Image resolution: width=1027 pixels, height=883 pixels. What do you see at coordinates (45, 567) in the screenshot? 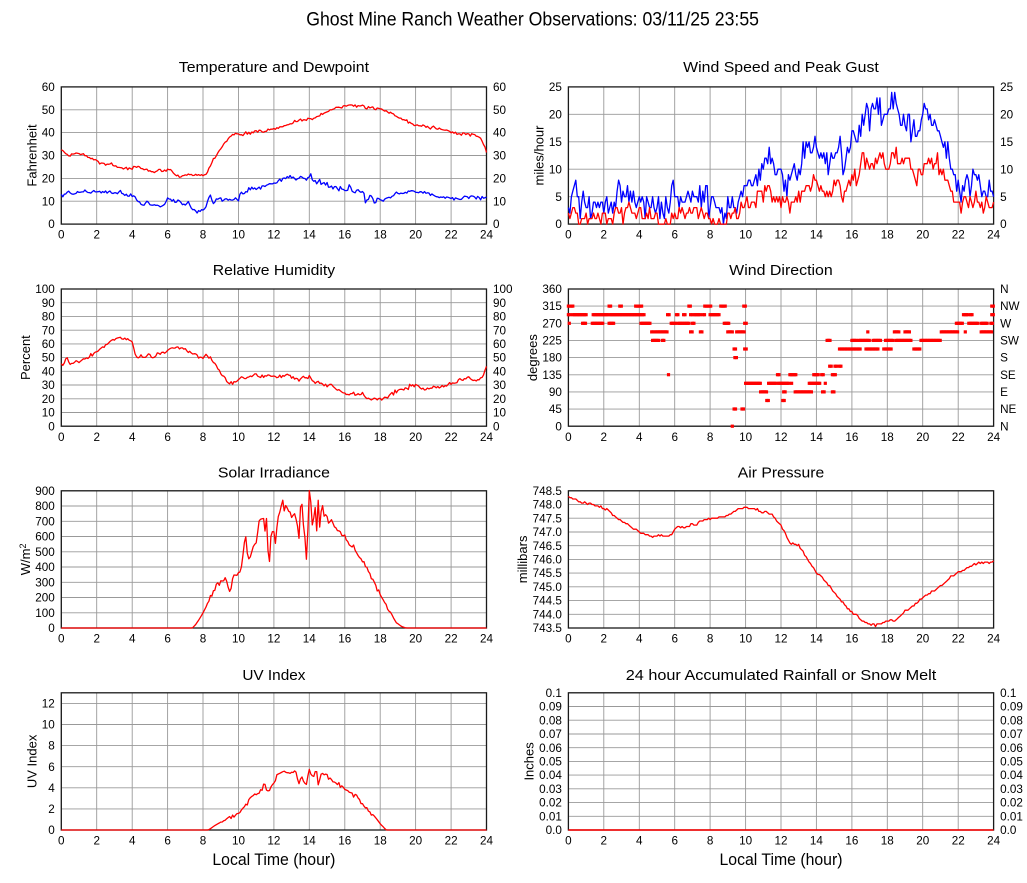
I see `svg-text: 400` at bounding box center [45, 567].